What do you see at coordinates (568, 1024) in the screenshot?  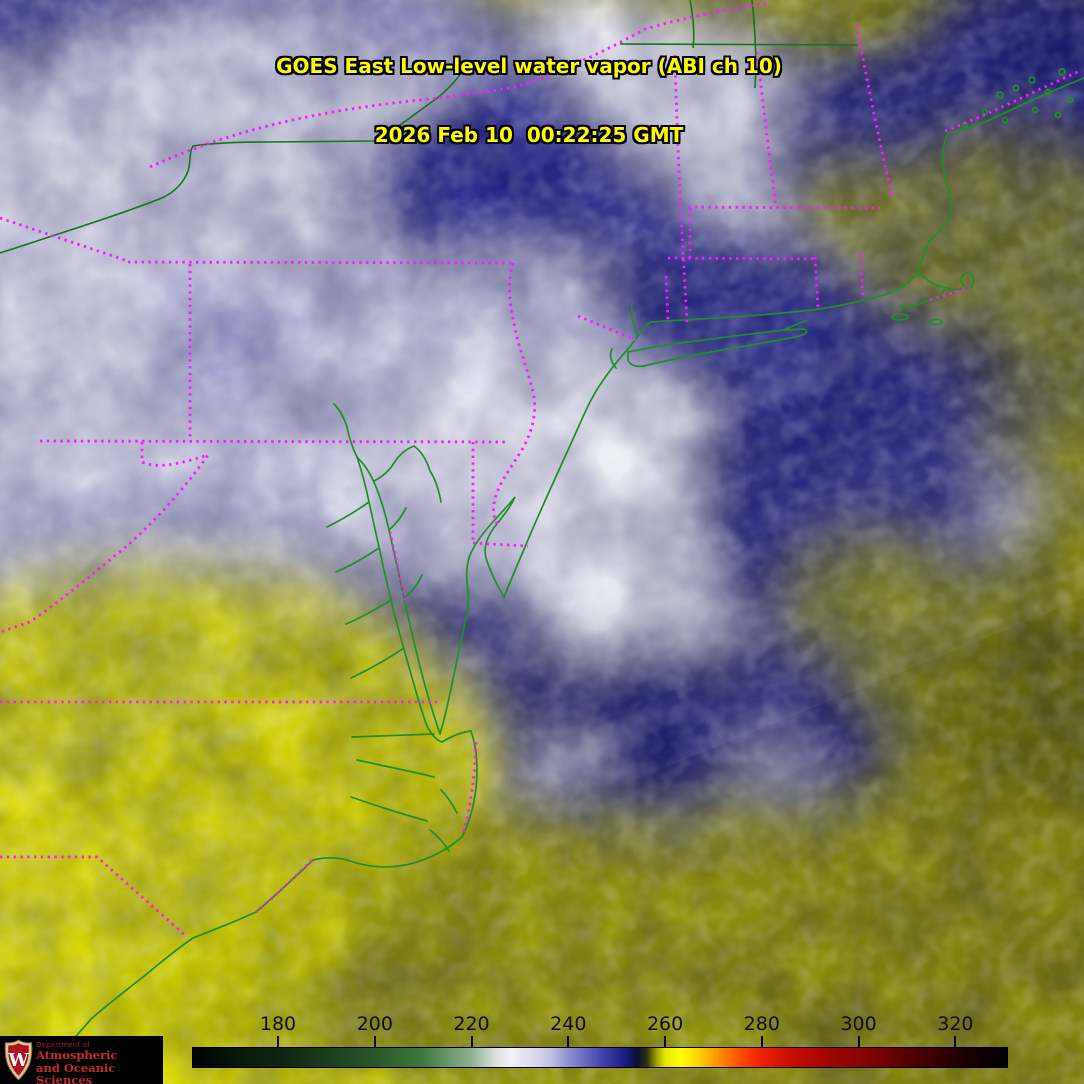 I see `colorbar-tick-label: 240` at bounding box center [568, 1024].